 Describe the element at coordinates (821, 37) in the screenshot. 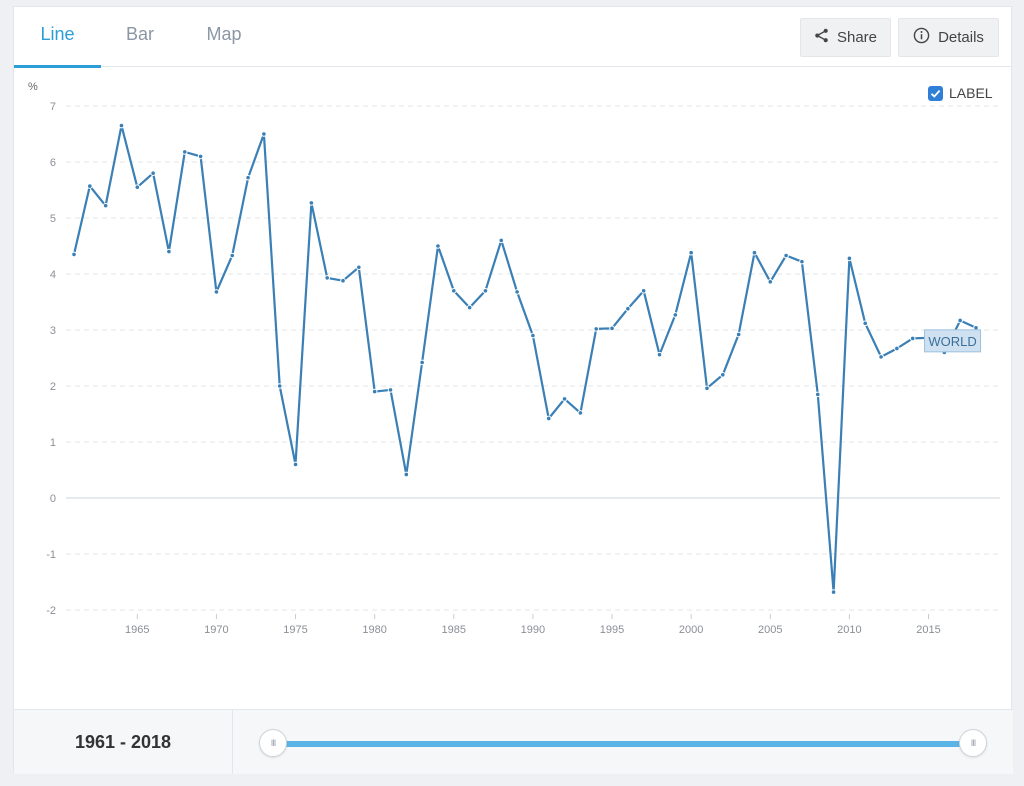

I see `share-icon` at that location.